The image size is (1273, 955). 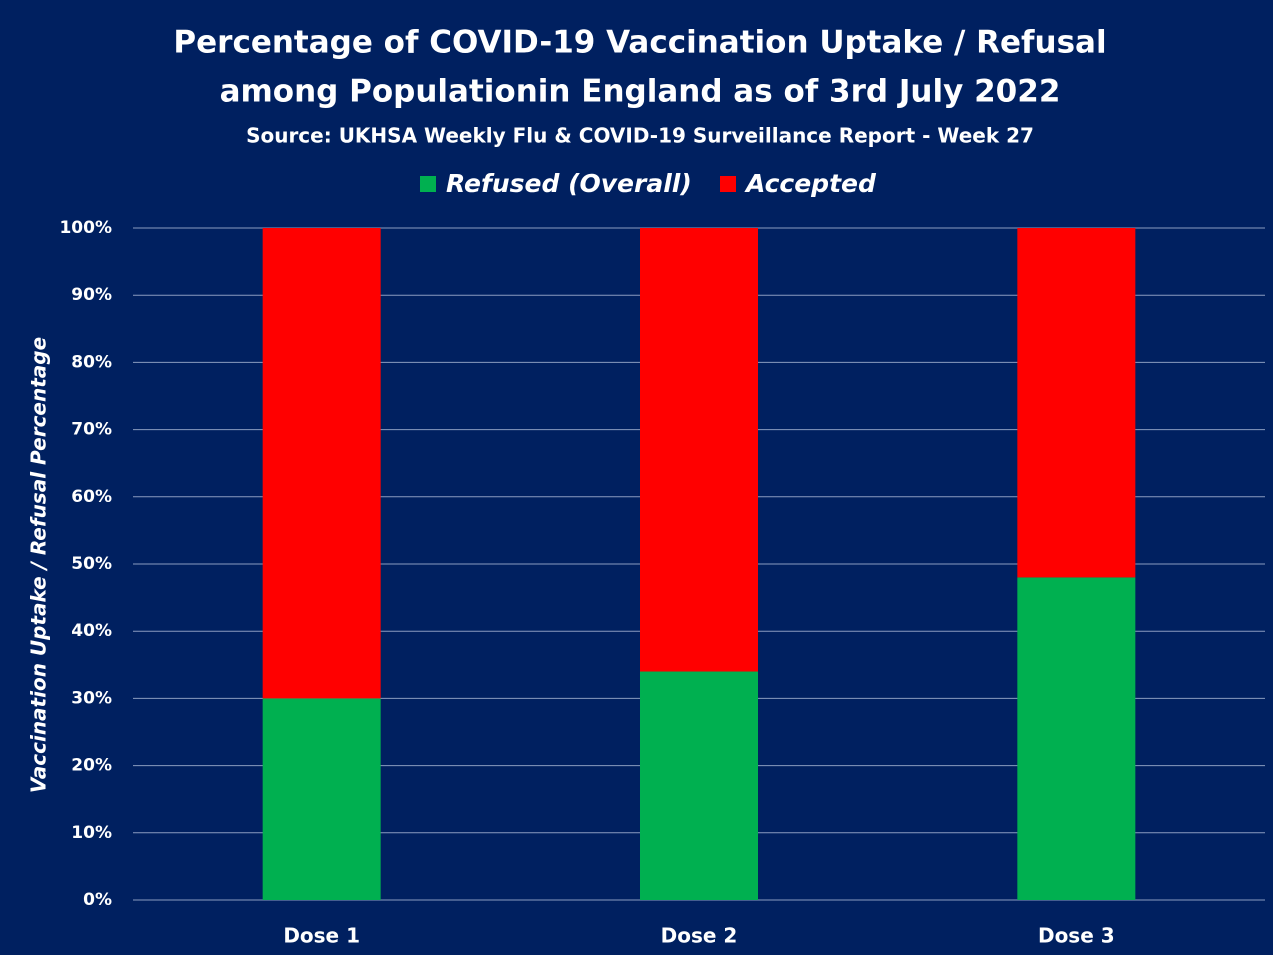 What do you see at coordinates (91, 295) in the screenshot?
I see `y-tick-label: 90%` at bounding box center [91, 295].